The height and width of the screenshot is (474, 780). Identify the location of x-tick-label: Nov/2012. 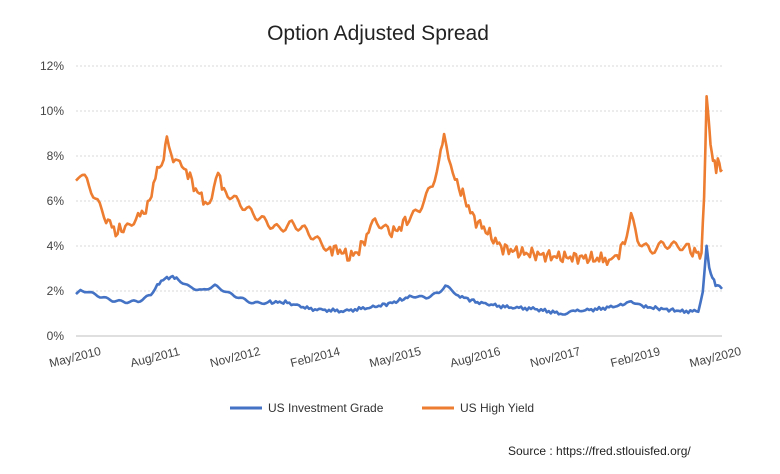
(235, 357).